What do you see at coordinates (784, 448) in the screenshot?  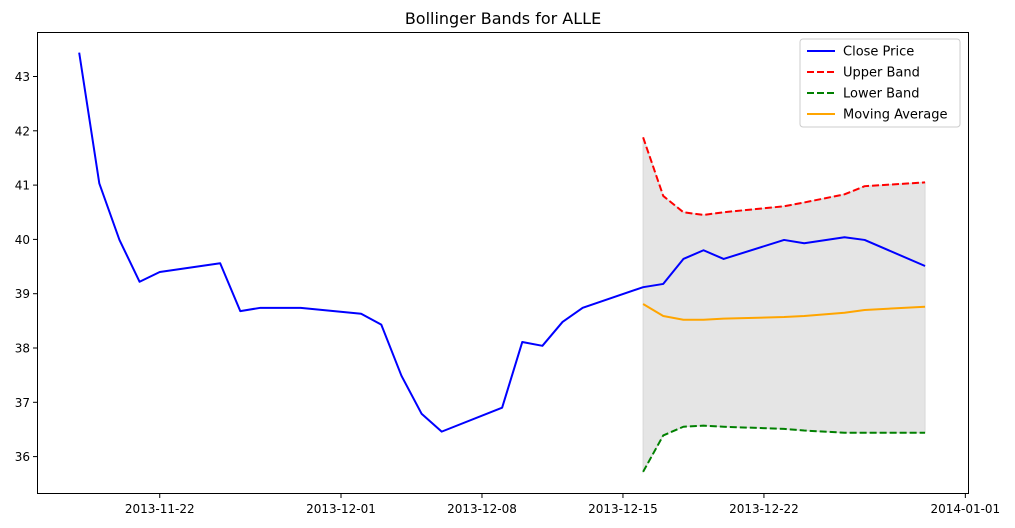 I see `series-line-lower-band` at bounding box center [784, 448].